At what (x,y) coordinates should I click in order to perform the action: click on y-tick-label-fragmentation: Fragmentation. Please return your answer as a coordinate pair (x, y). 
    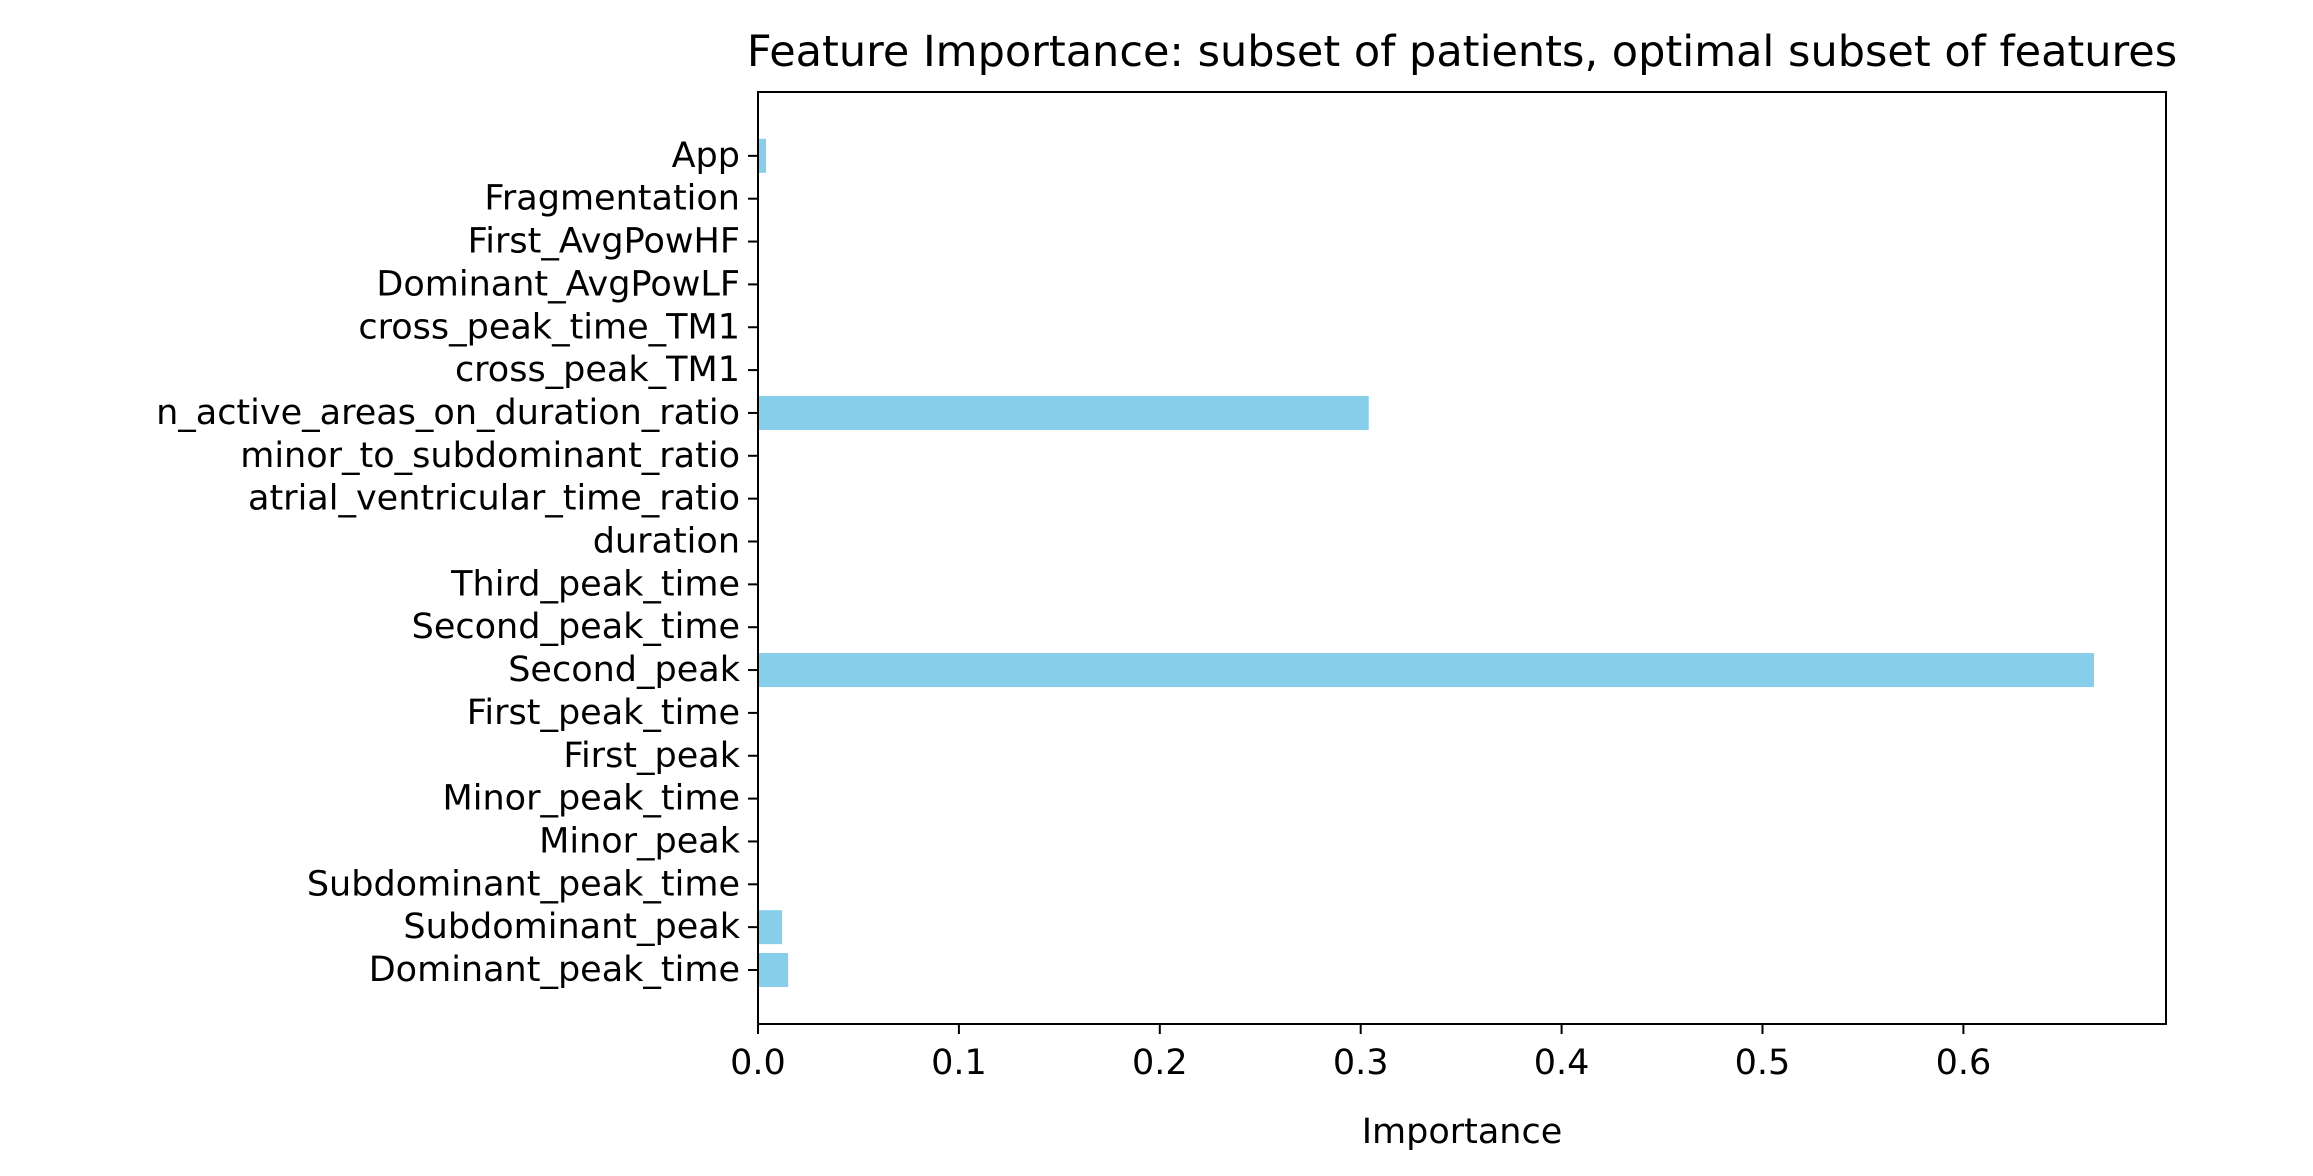
    Looking at the image, I should click on (612, 199).